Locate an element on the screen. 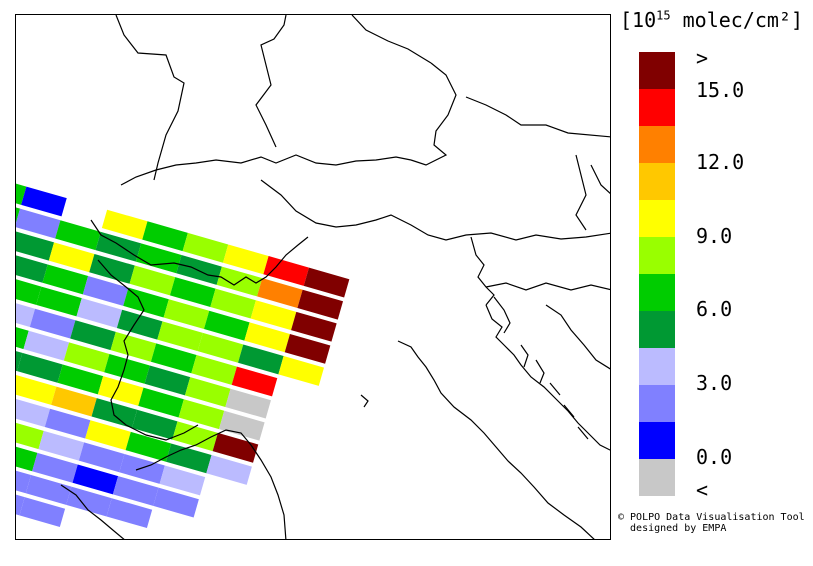 Image resolution: width=813 pixels, height=566 pixels. border-slovenia-croatia is located at coordinates (547, 286).